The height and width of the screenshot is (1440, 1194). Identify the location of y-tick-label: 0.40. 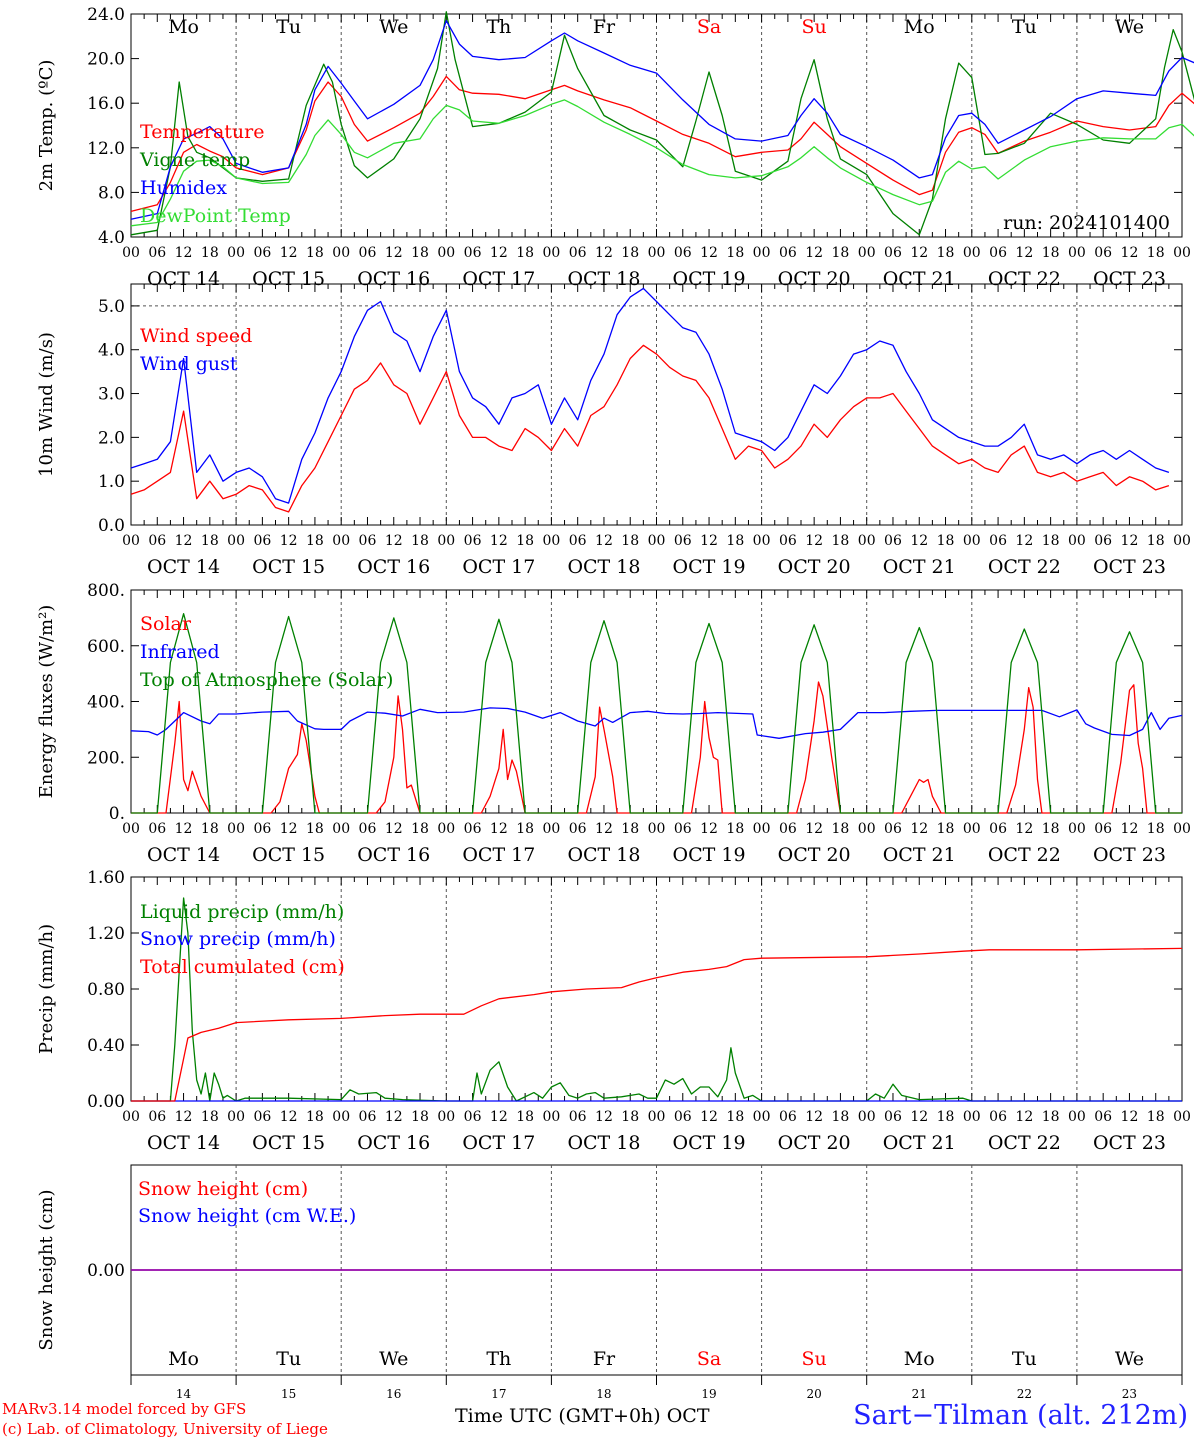
(106, 1046).